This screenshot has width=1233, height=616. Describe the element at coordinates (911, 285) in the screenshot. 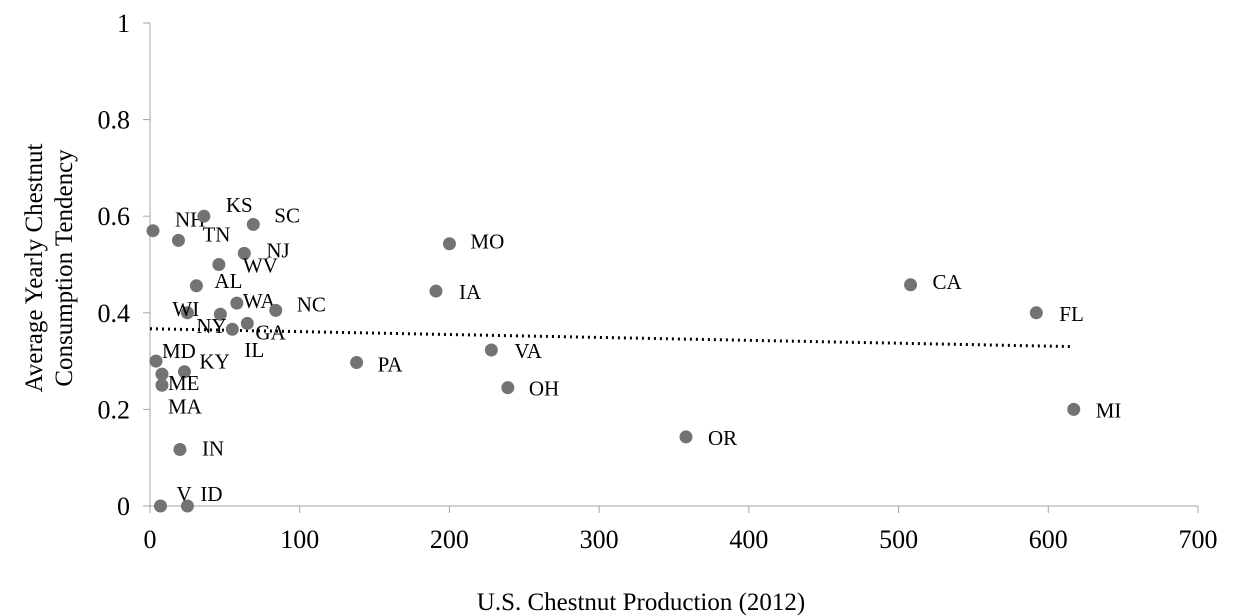

I see `data-point-ca` at that location.